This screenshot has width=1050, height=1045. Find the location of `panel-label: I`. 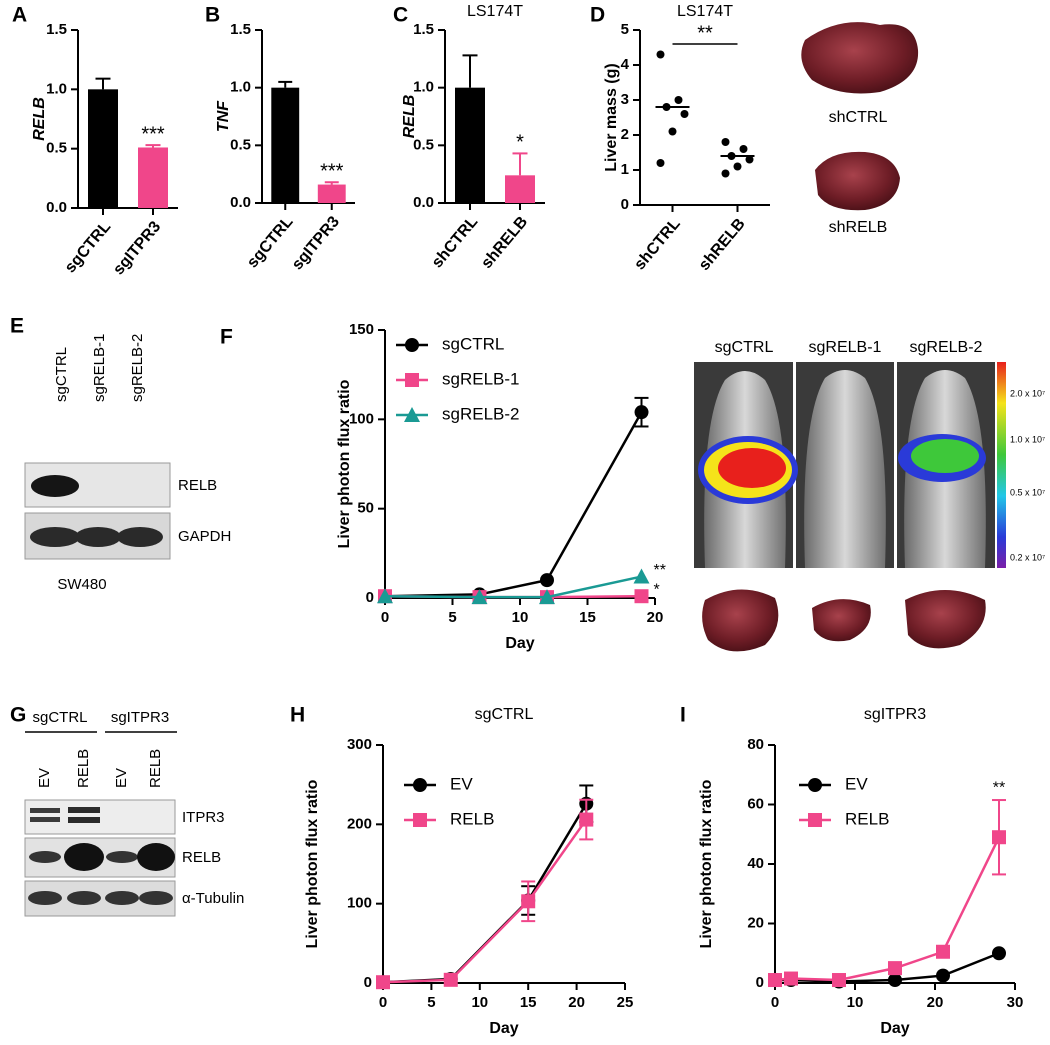

panel-label: I is located at coordinates (683, 715).